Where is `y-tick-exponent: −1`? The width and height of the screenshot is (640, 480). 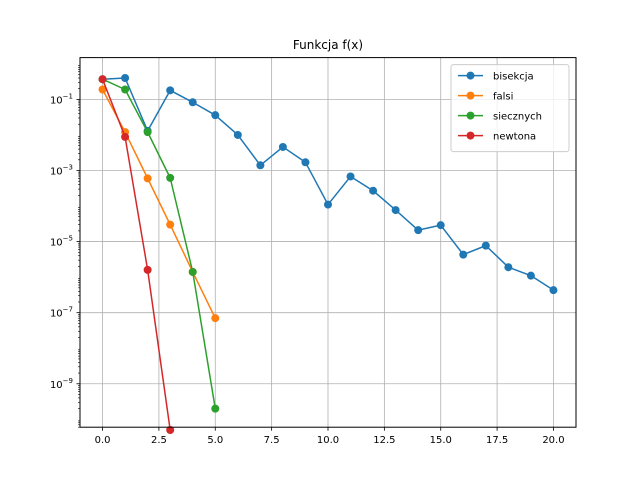
y-tick-exponent: −1 is located at coordinates (68, 96).